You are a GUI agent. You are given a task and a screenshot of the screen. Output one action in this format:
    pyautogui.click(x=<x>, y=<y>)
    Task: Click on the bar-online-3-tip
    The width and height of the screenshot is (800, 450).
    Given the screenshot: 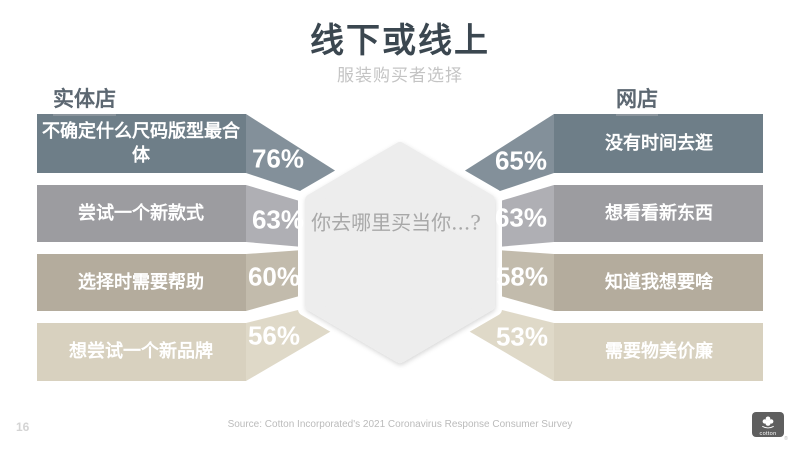 What is the action you would take?
    pyautogui.click(x=525, y=280)
    